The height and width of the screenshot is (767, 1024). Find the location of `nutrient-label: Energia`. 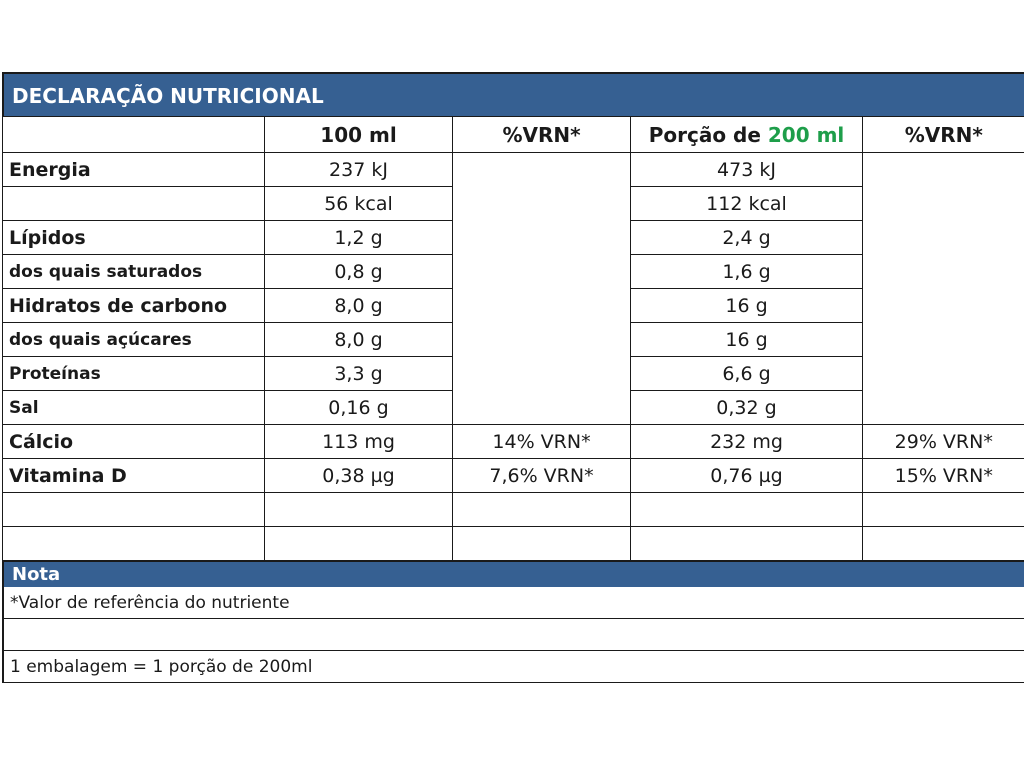

nutrient-label: Energia is located at coordinates (133, 169).